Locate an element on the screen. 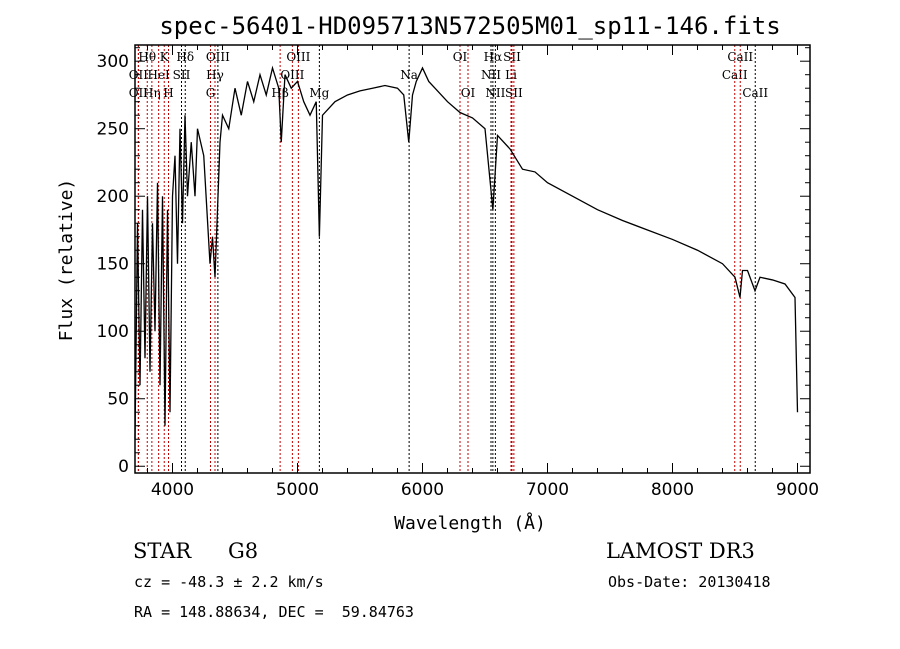  spectral-line-label: Hη is located at coordinates (152, 93).